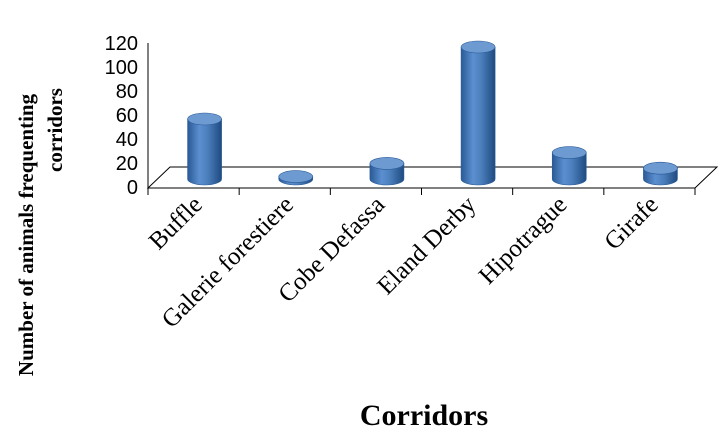  I want to click on x-axis-title: Corridors, so click(424, 415).